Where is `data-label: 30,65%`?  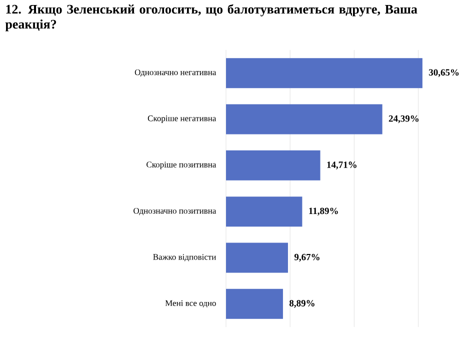 data-label: 30,65% is located at coordinates (443, 73).